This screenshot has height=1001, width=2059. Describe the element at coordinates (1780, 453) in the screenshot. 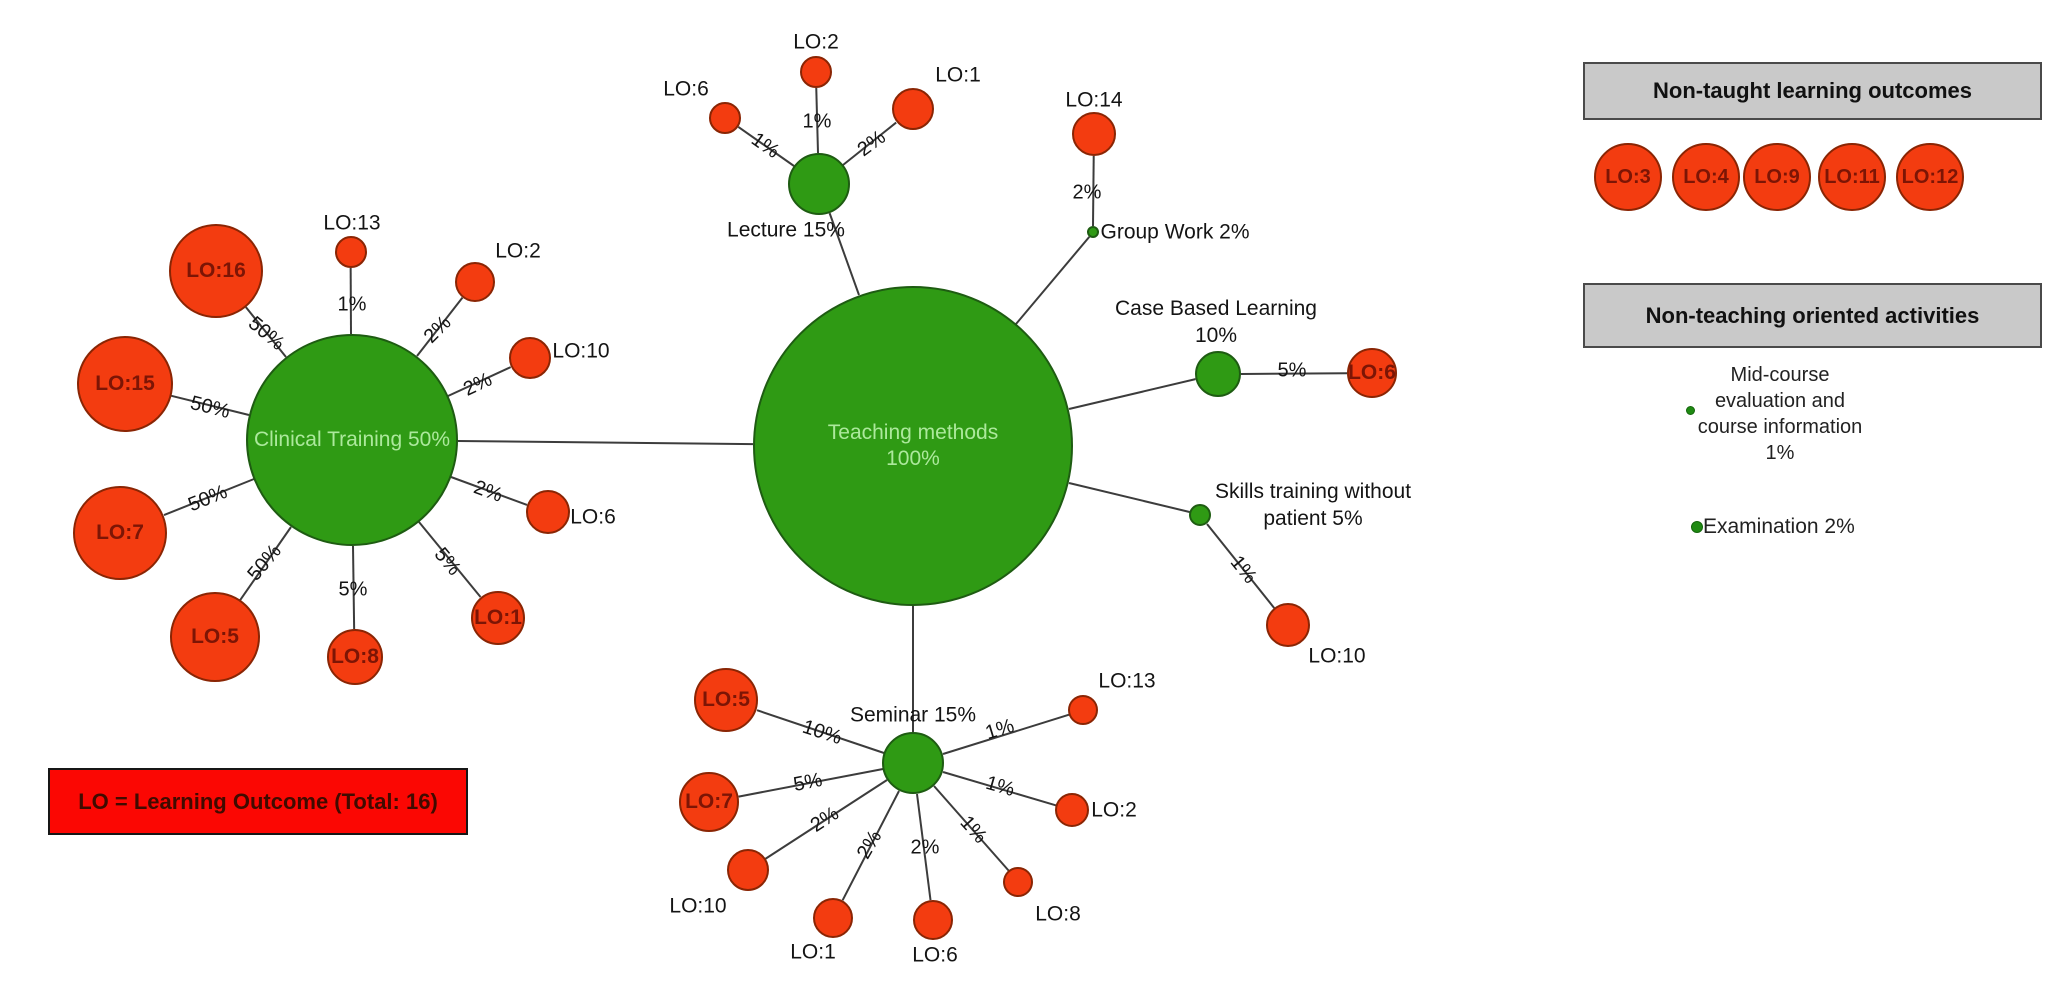

I see `midcourse-line-4: 1%` at that location.